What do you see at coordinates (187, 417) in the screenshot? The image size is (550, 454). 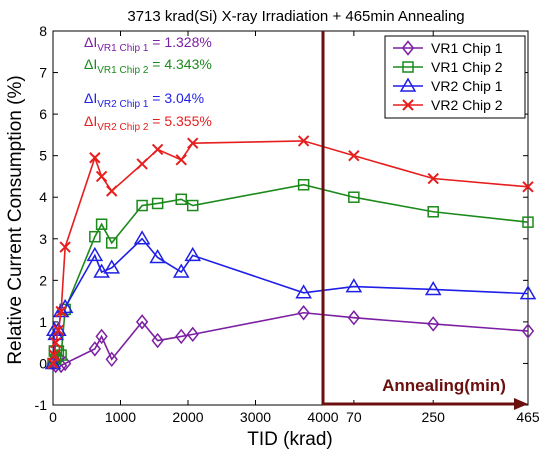 I see `x-tick-label: 2000` at bounding box center [187, 417].